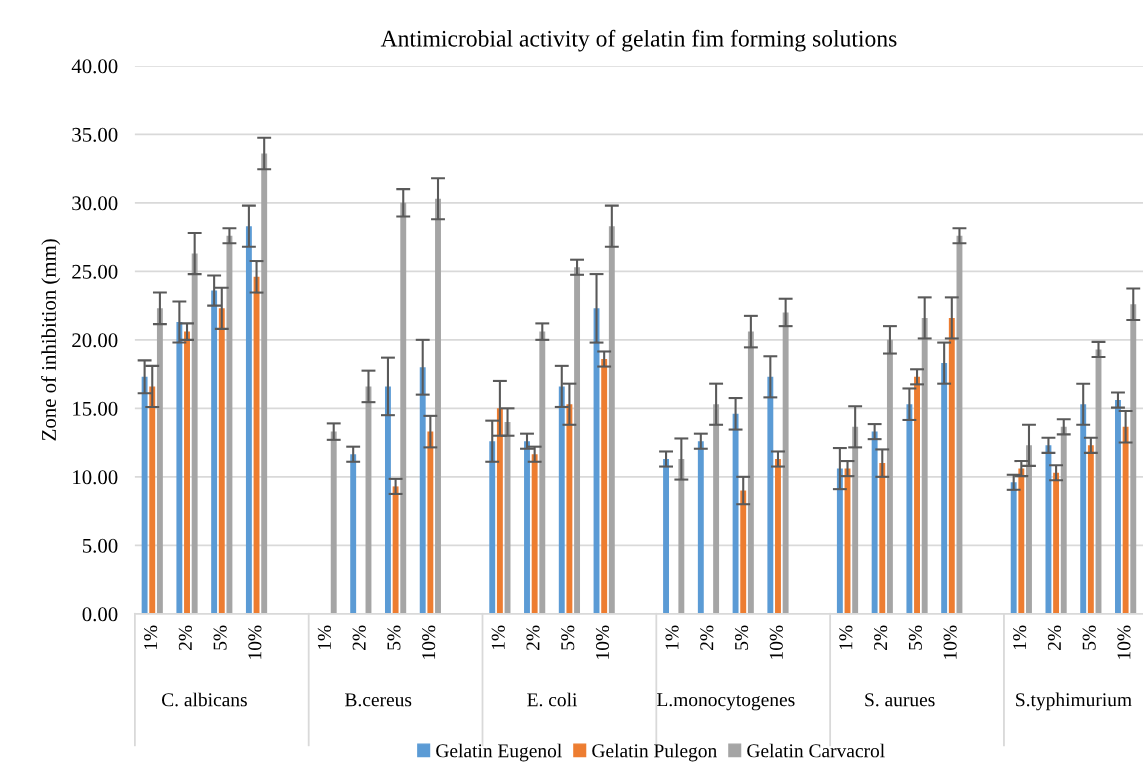  I want to click on y-tick-label: 35.00, so click(95, 134).